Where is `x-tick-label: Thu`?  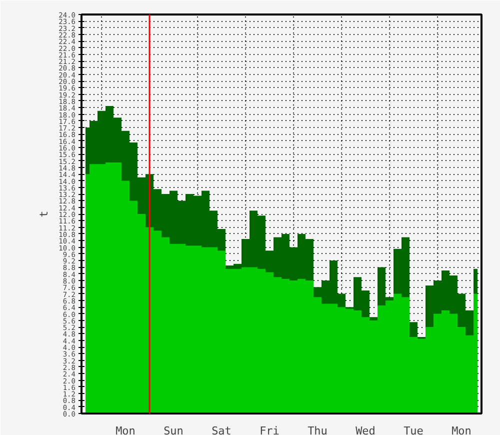
x-tick-label: Thu is located at coordinates (318, 429).